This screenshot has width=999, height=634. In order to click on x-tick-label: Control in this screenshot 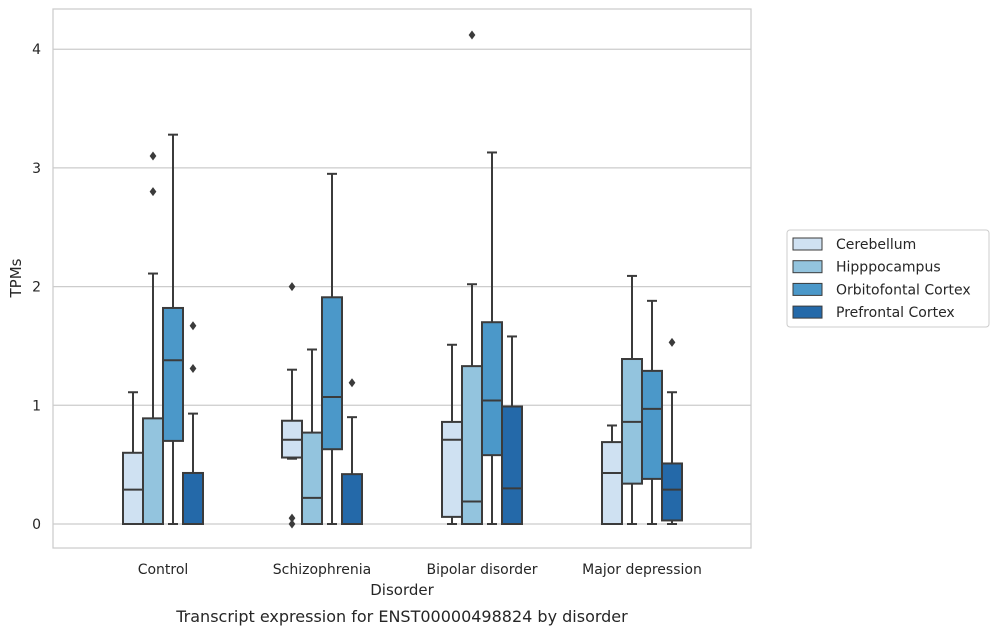, I will do `click(163, 570)`.